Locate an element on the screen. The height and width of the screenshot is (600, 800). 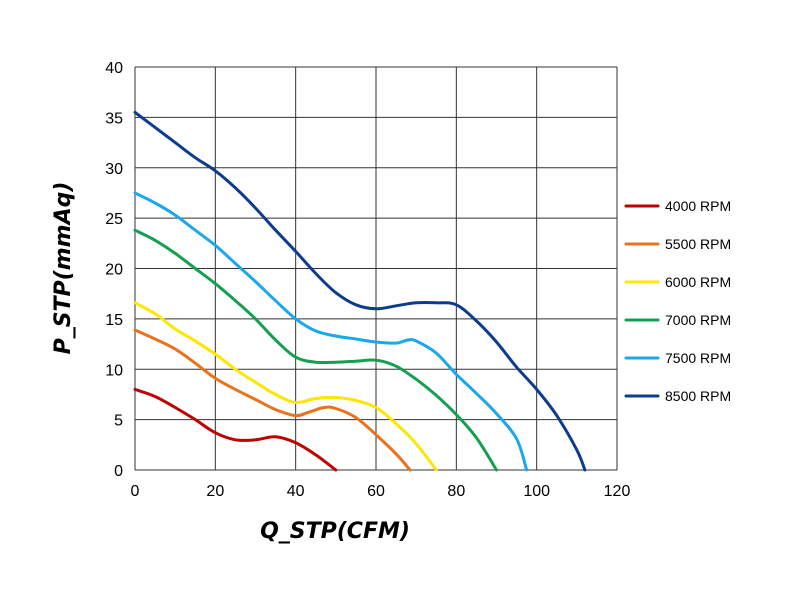
x-tick-label: 120 is located at coordinates (617, 491).